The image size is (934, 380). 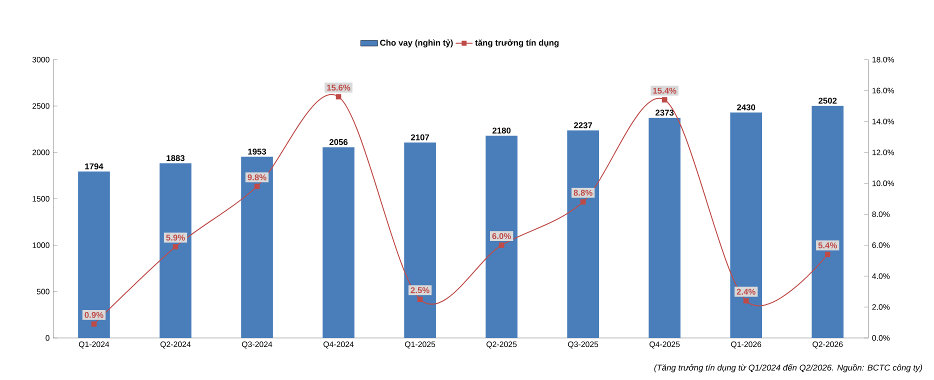 I want to click on data-label: 2502, so click(x=827, y=101).